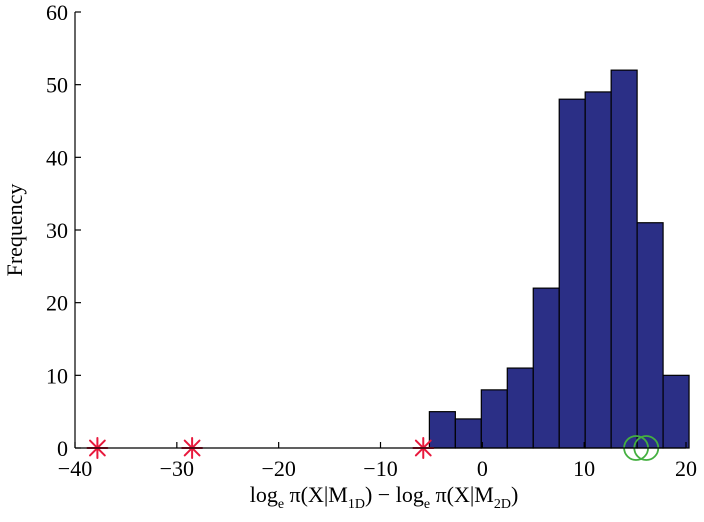 This screenshot has height=522, width=704. I want to click on y-tick-label: 60, so click(57, 12).